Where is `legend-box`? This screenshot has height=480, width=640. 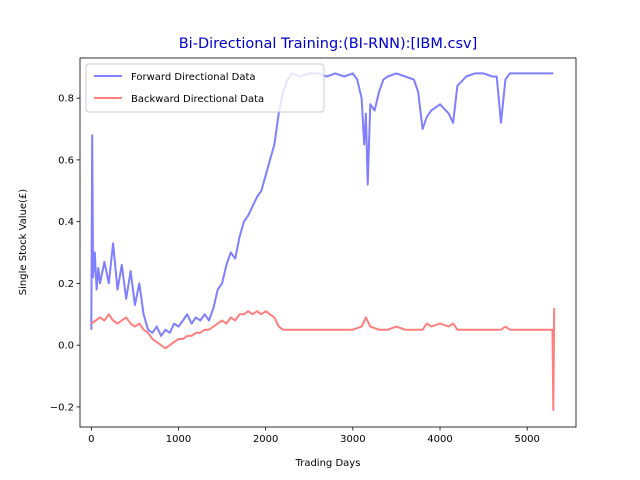
legend-box is located at coordinates (205, 88).